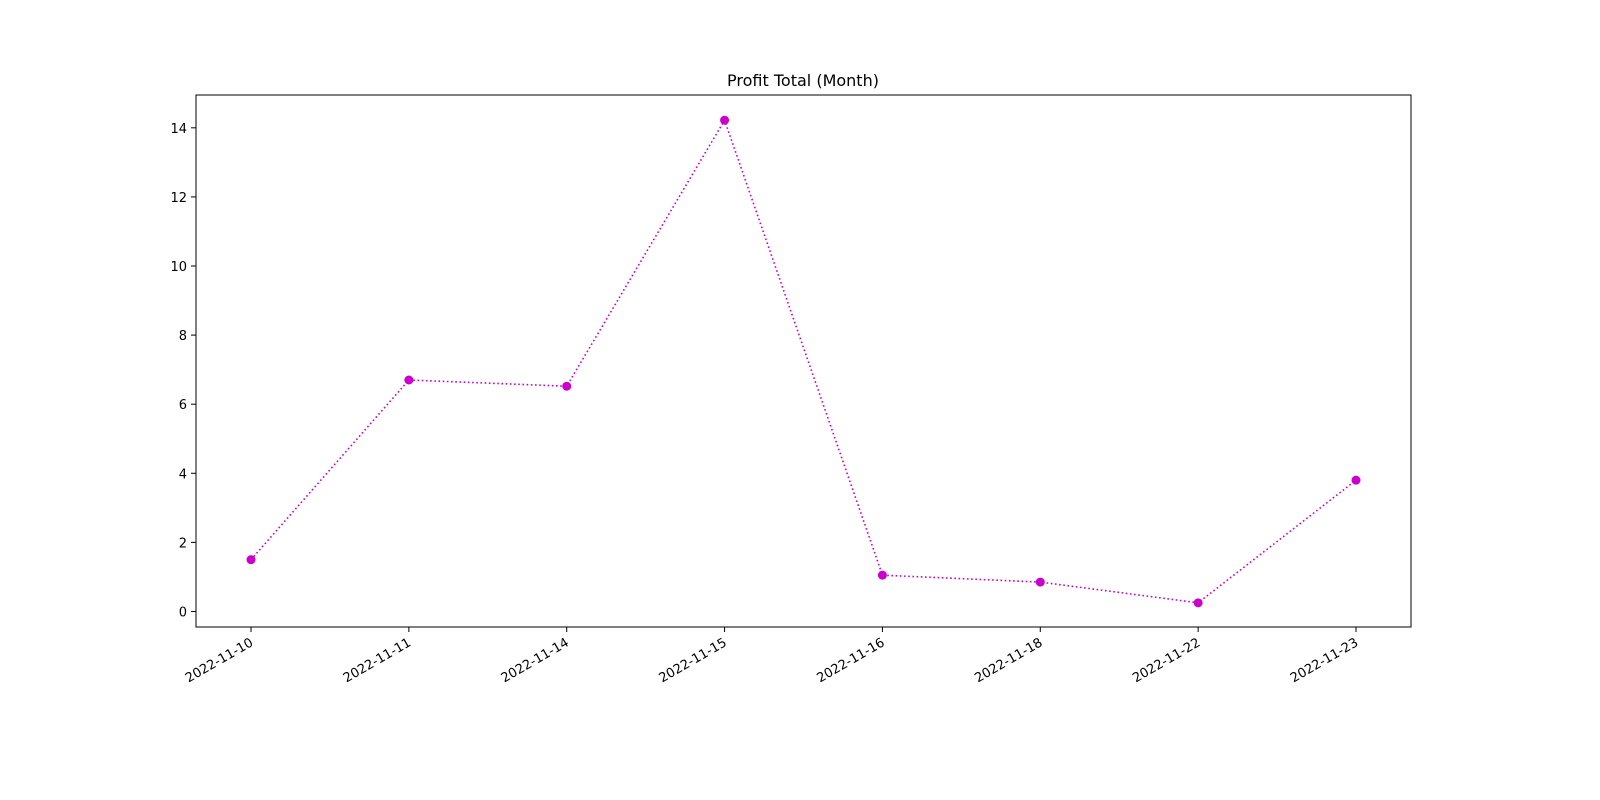  I want to click on y-axis: 0 2 4 6 8 10 12 14, so click(183, 371).